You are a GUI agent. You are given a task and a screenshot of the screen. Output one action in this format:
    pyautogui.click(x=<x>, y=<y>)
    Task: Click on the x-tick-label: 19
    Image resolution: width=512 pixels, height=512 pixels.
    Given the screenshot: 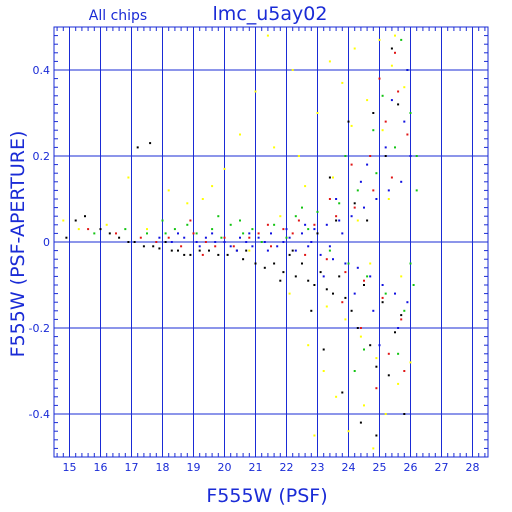 What is the action you would take?
    pyautogui.click(x=194, y=467)
    